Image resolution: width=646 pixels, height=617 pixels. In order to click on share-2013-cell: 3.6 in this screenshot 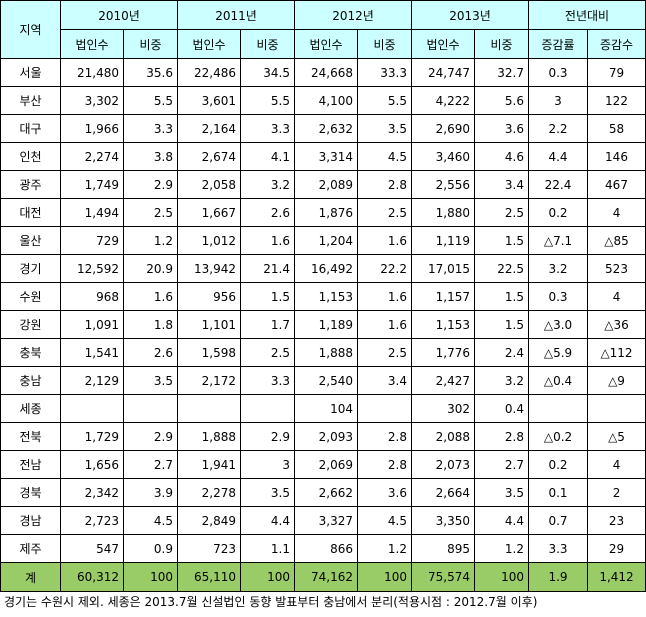, I will do `click(501, 128)`.